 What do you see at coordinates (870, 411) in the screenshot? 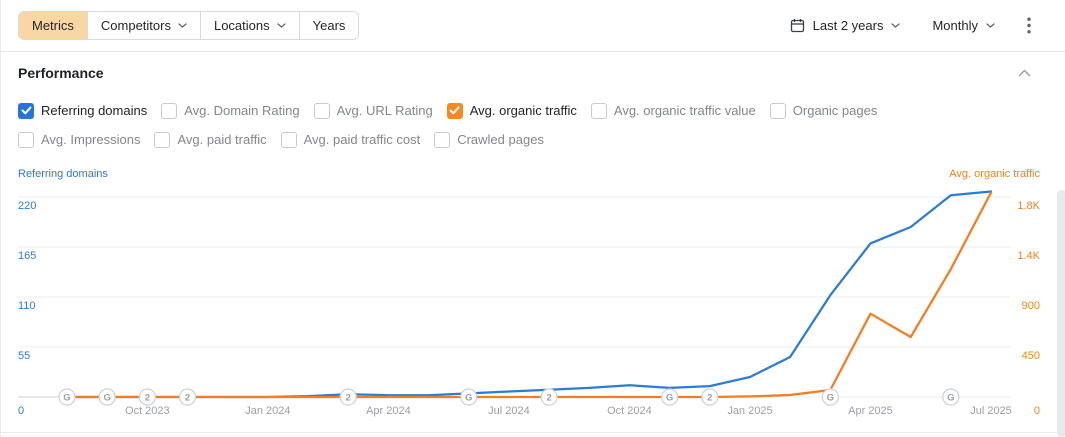
I see `x-axis-label: Apr 2025` at bounding box center [870, 411].